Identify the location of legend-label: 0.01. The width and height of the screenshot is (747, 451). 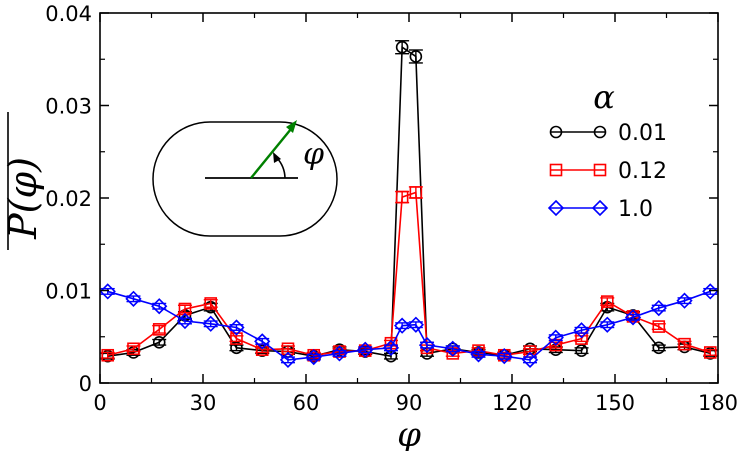
(642, 133).